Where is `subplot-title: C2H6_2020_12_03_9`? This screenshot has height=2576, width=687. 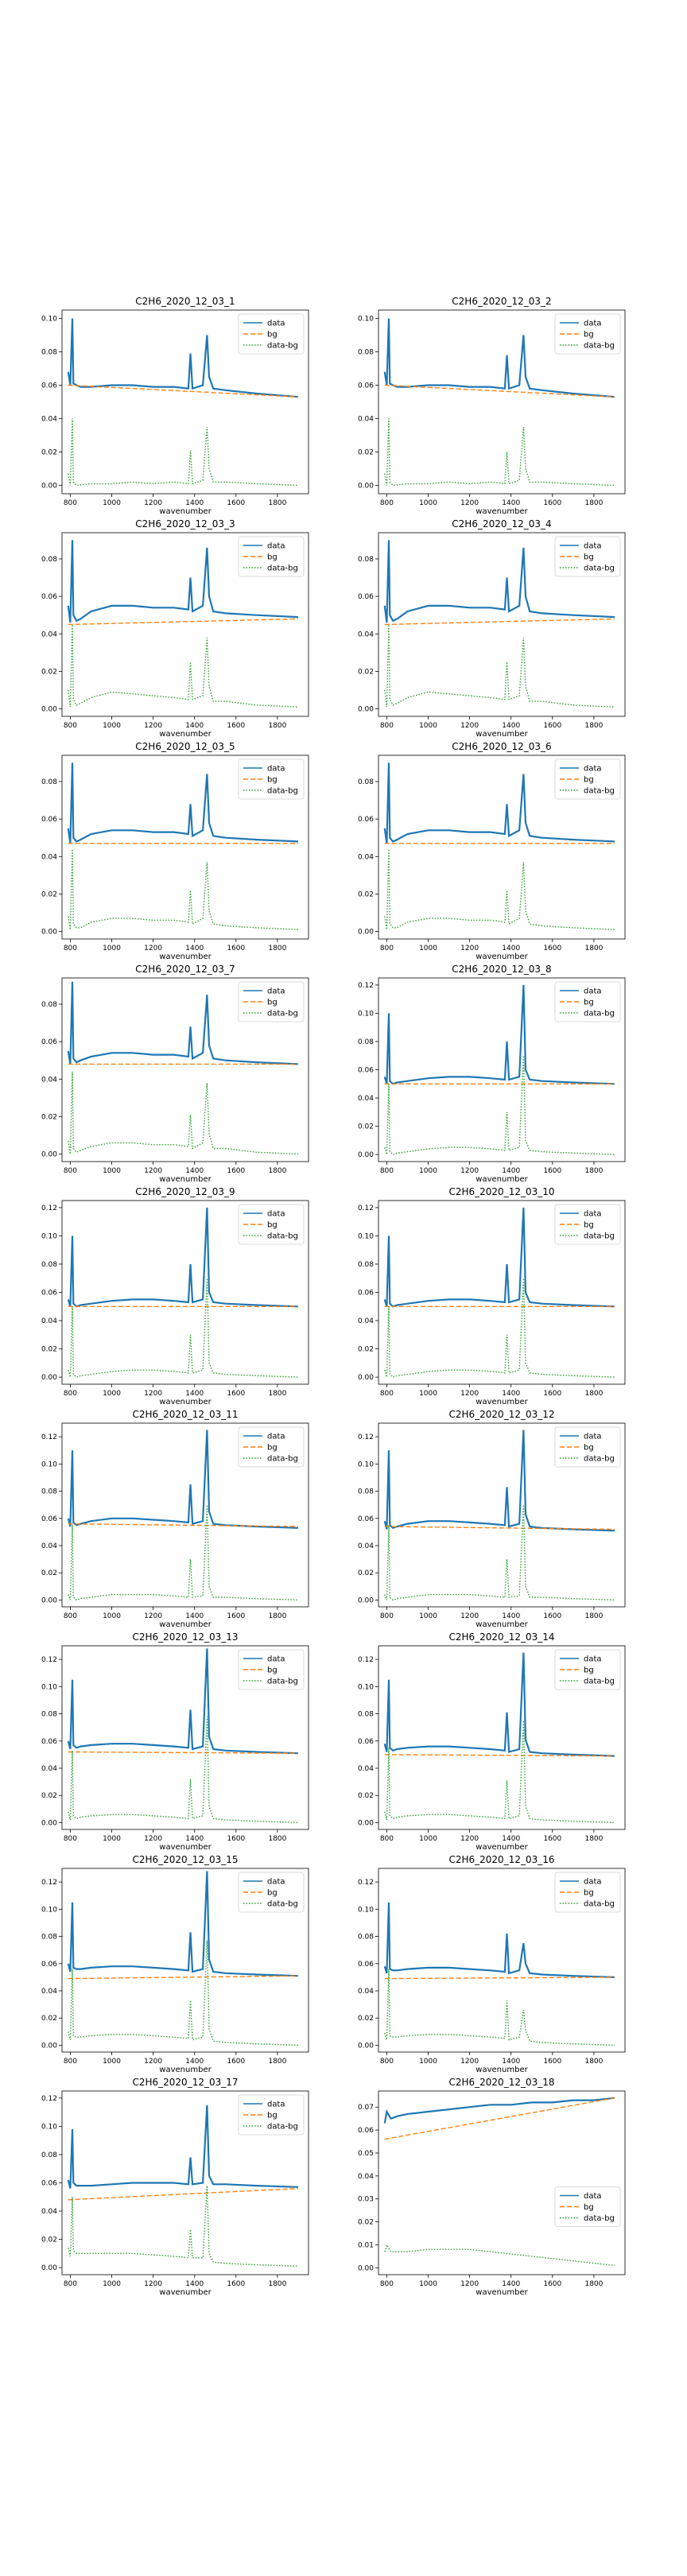
subplot-title: C2H6_2020_12_03_9 is located at coordinates (185, 1191).